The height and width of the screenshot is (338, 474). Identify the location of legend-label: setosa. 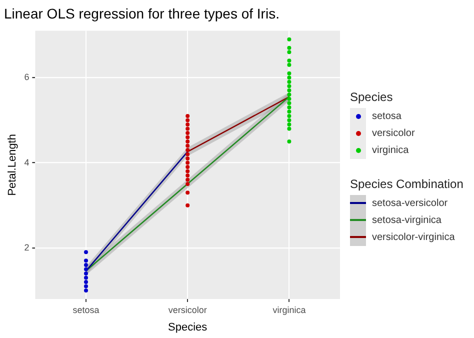
(387, 116).